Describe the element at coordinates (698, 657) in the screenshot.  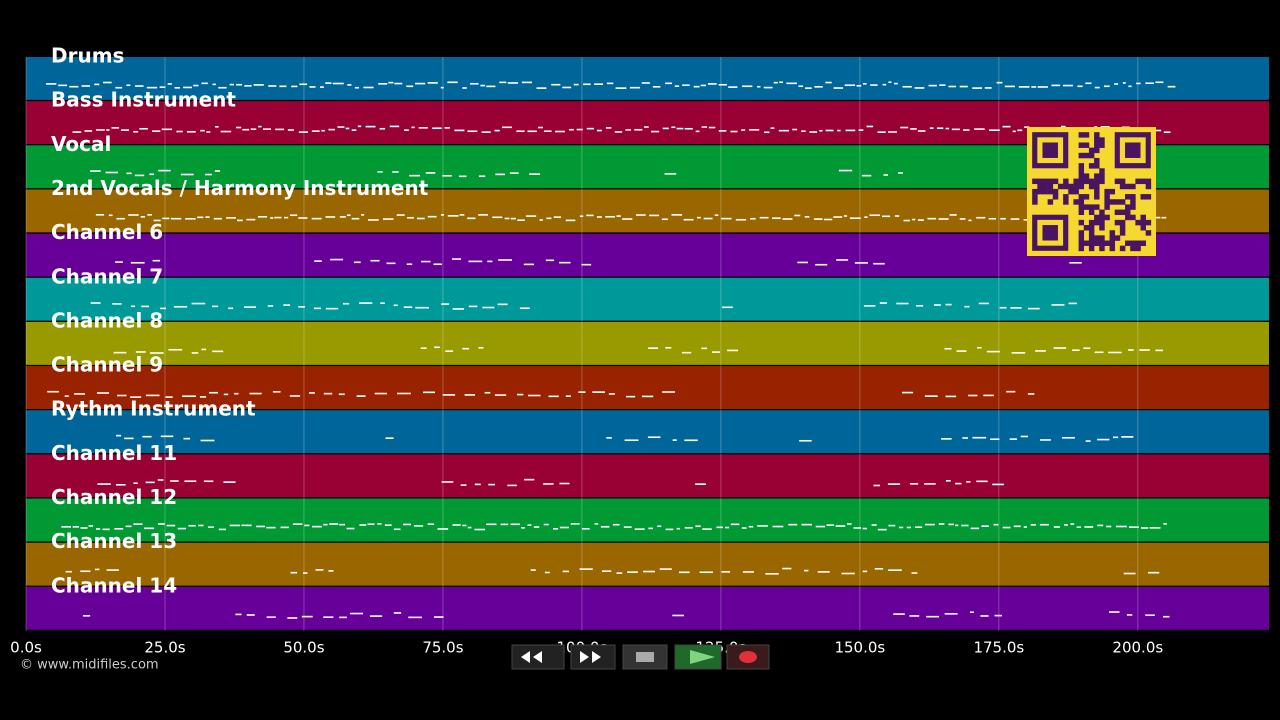
I see `play-button` at that location.